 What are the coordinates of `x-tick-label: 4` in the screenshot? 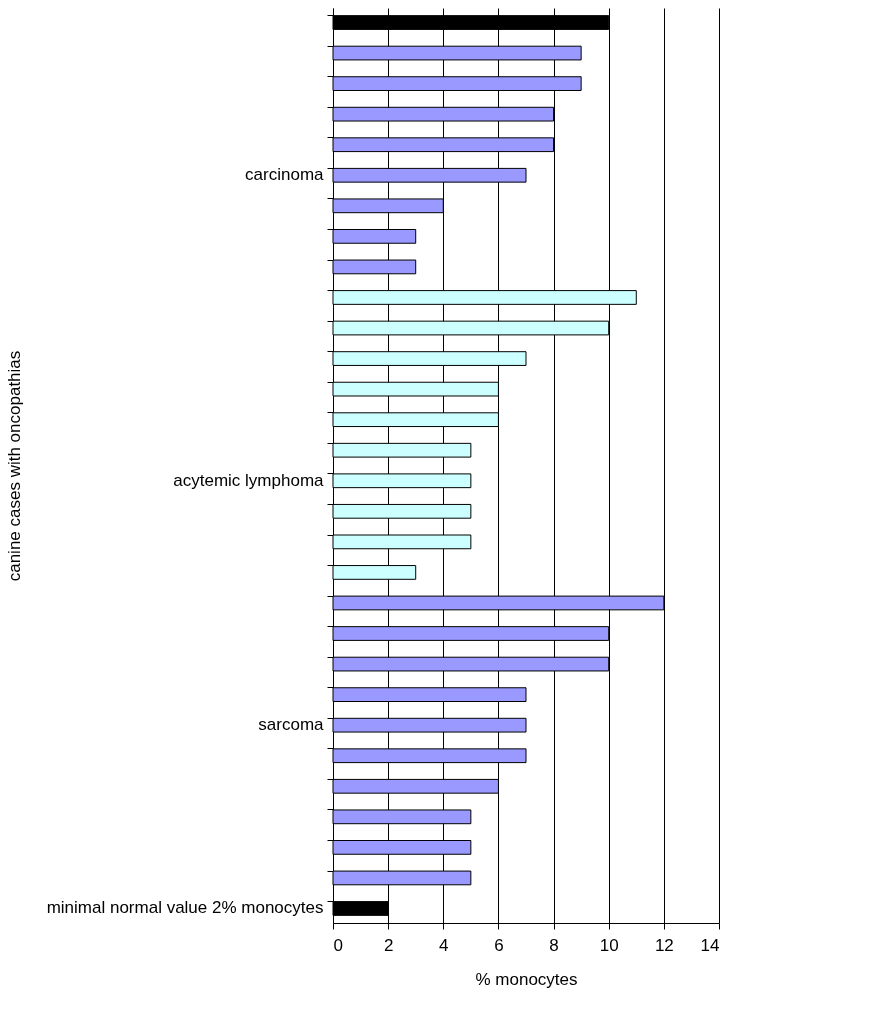 It's located at (444, 945).